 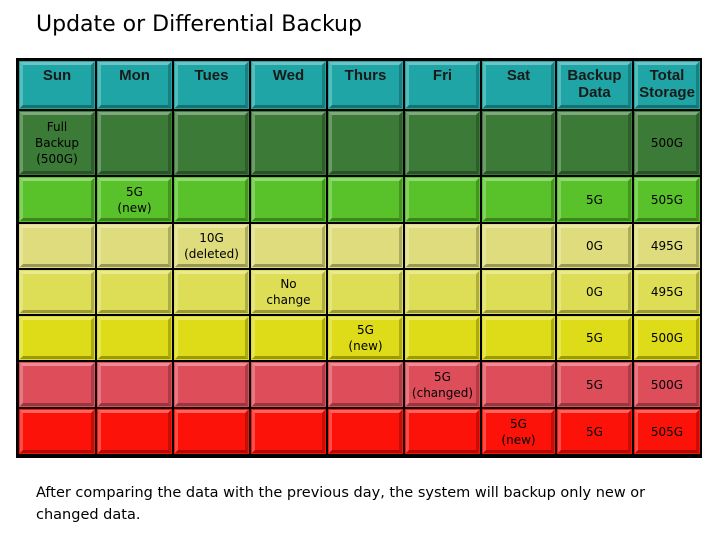 I want to click on header-label: Total Storage, so click(x=667, y=84).